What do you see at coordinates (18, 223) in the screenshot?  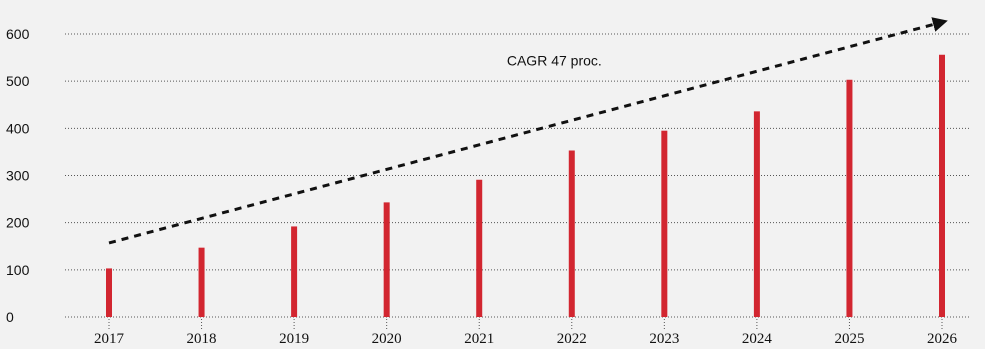 I see `y-tick-label: 200` at bounding box center [18, 223].